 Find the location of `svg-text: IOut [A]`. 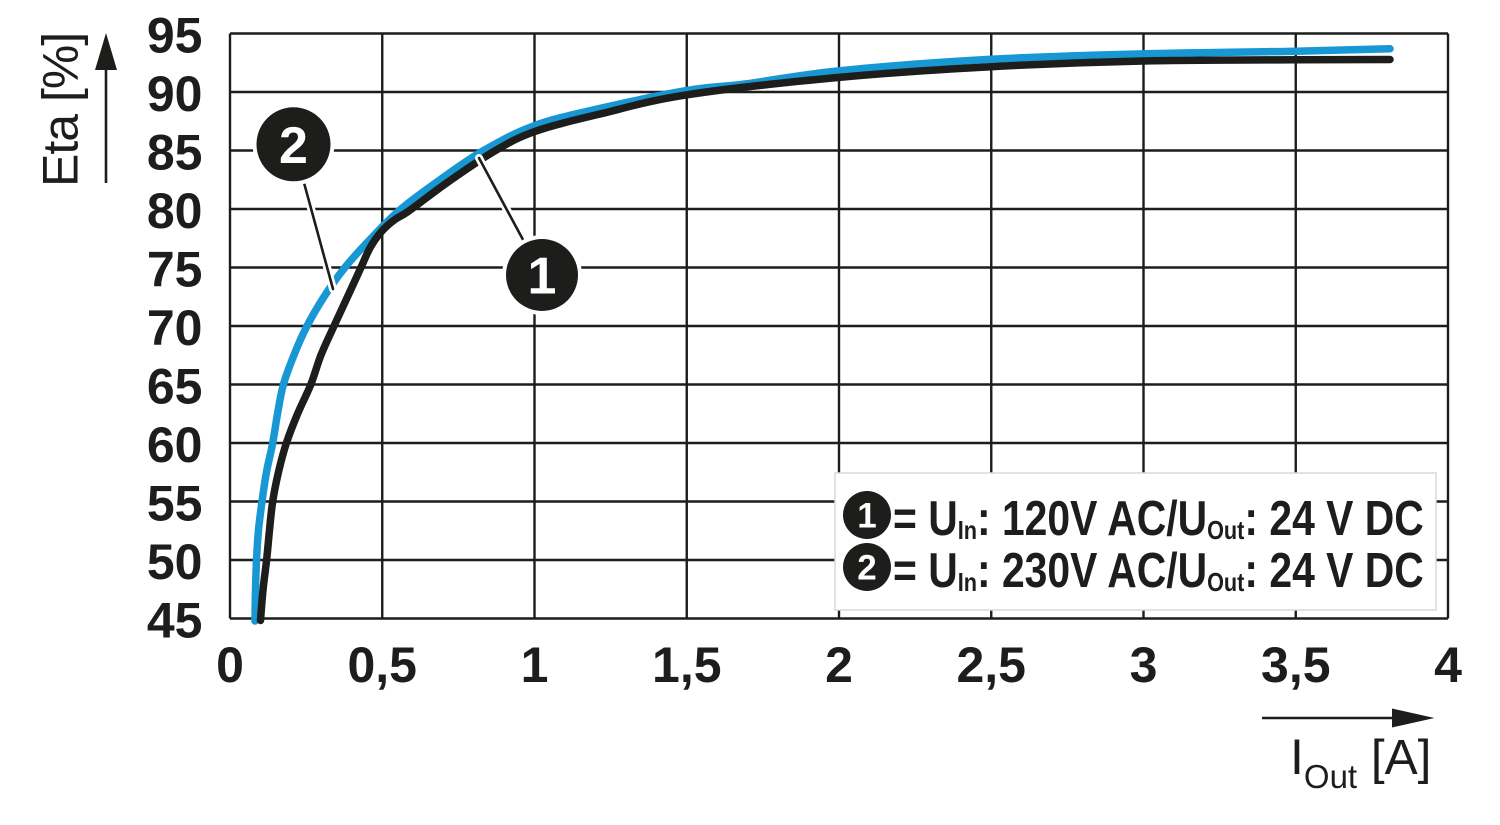

svg-text: IOut [A] is located at coordinates (1360, 762).